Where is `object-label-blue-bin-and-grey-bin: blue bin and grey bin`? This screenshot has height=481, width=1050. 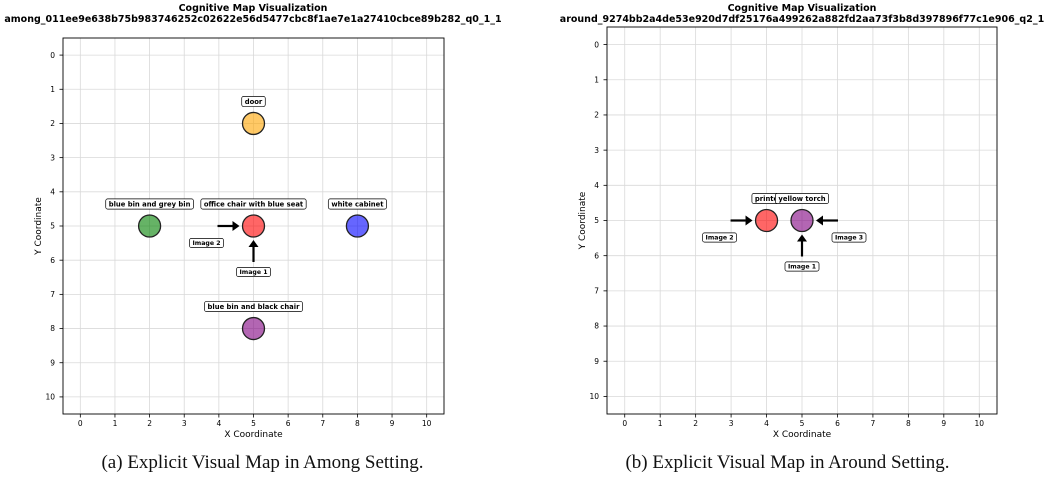 object-label-blue-bin-and-grey-bin: blue bin and grey bin is located at coordinates (149, 204).